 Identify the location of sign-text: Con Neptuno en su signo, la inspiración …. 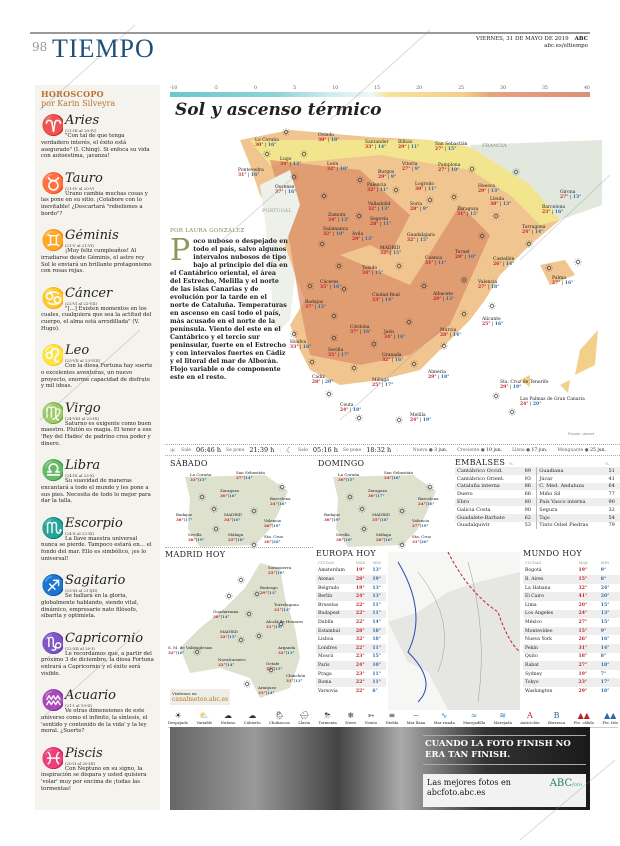
(94, 778).